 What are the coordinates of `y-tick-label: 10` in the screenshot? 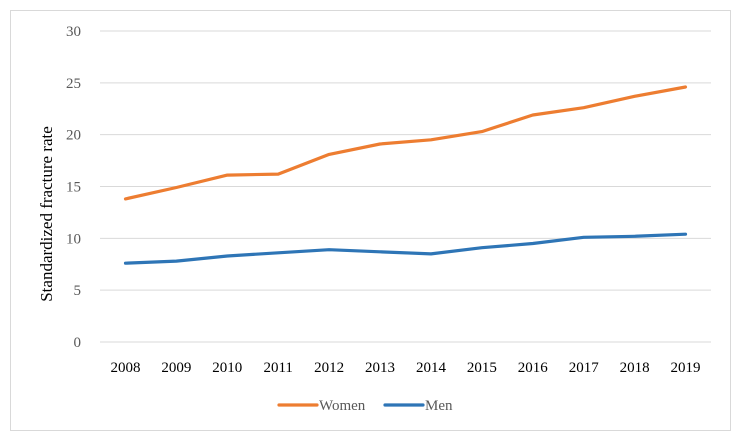 It's located at (73, 239).